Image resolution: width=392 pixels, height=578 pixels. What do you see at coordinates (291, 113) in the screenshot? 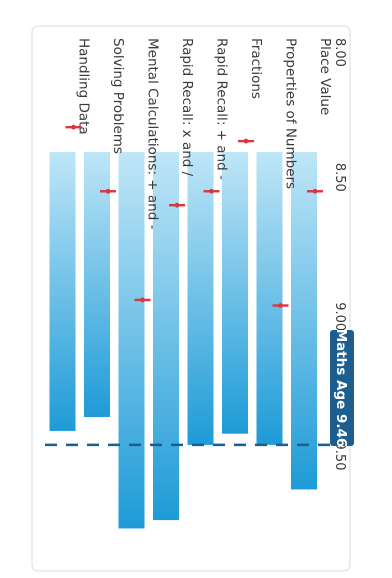
I see `category-label: Properties of Numbers` at bounding box center [291, 113].